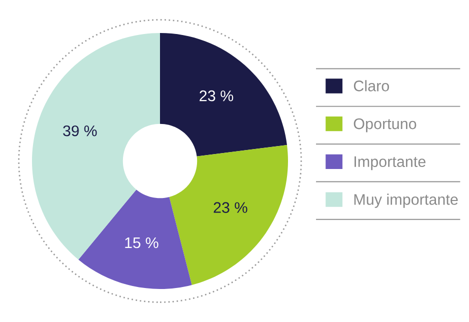 This screenshot has height=322, width=469. I want to click on data-label: 15 %, so click(141, 242).